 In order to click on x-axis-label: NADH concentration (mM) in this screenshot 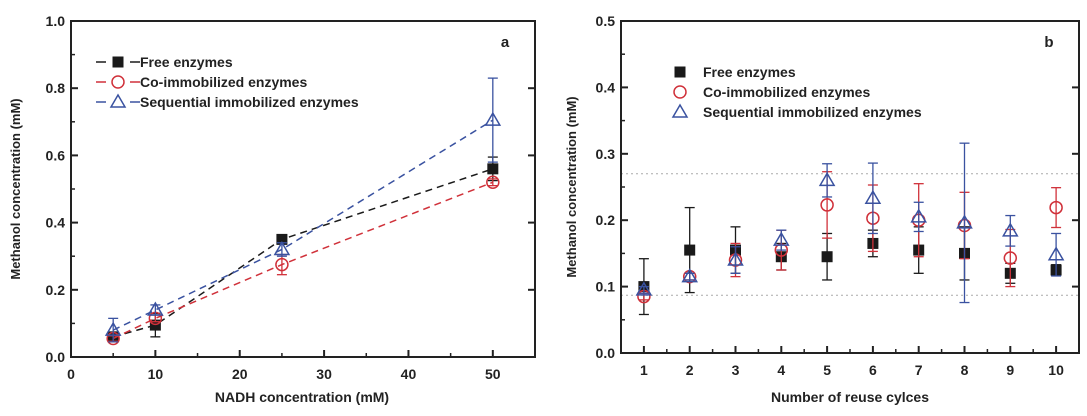, I will do `click(302, 397)`.